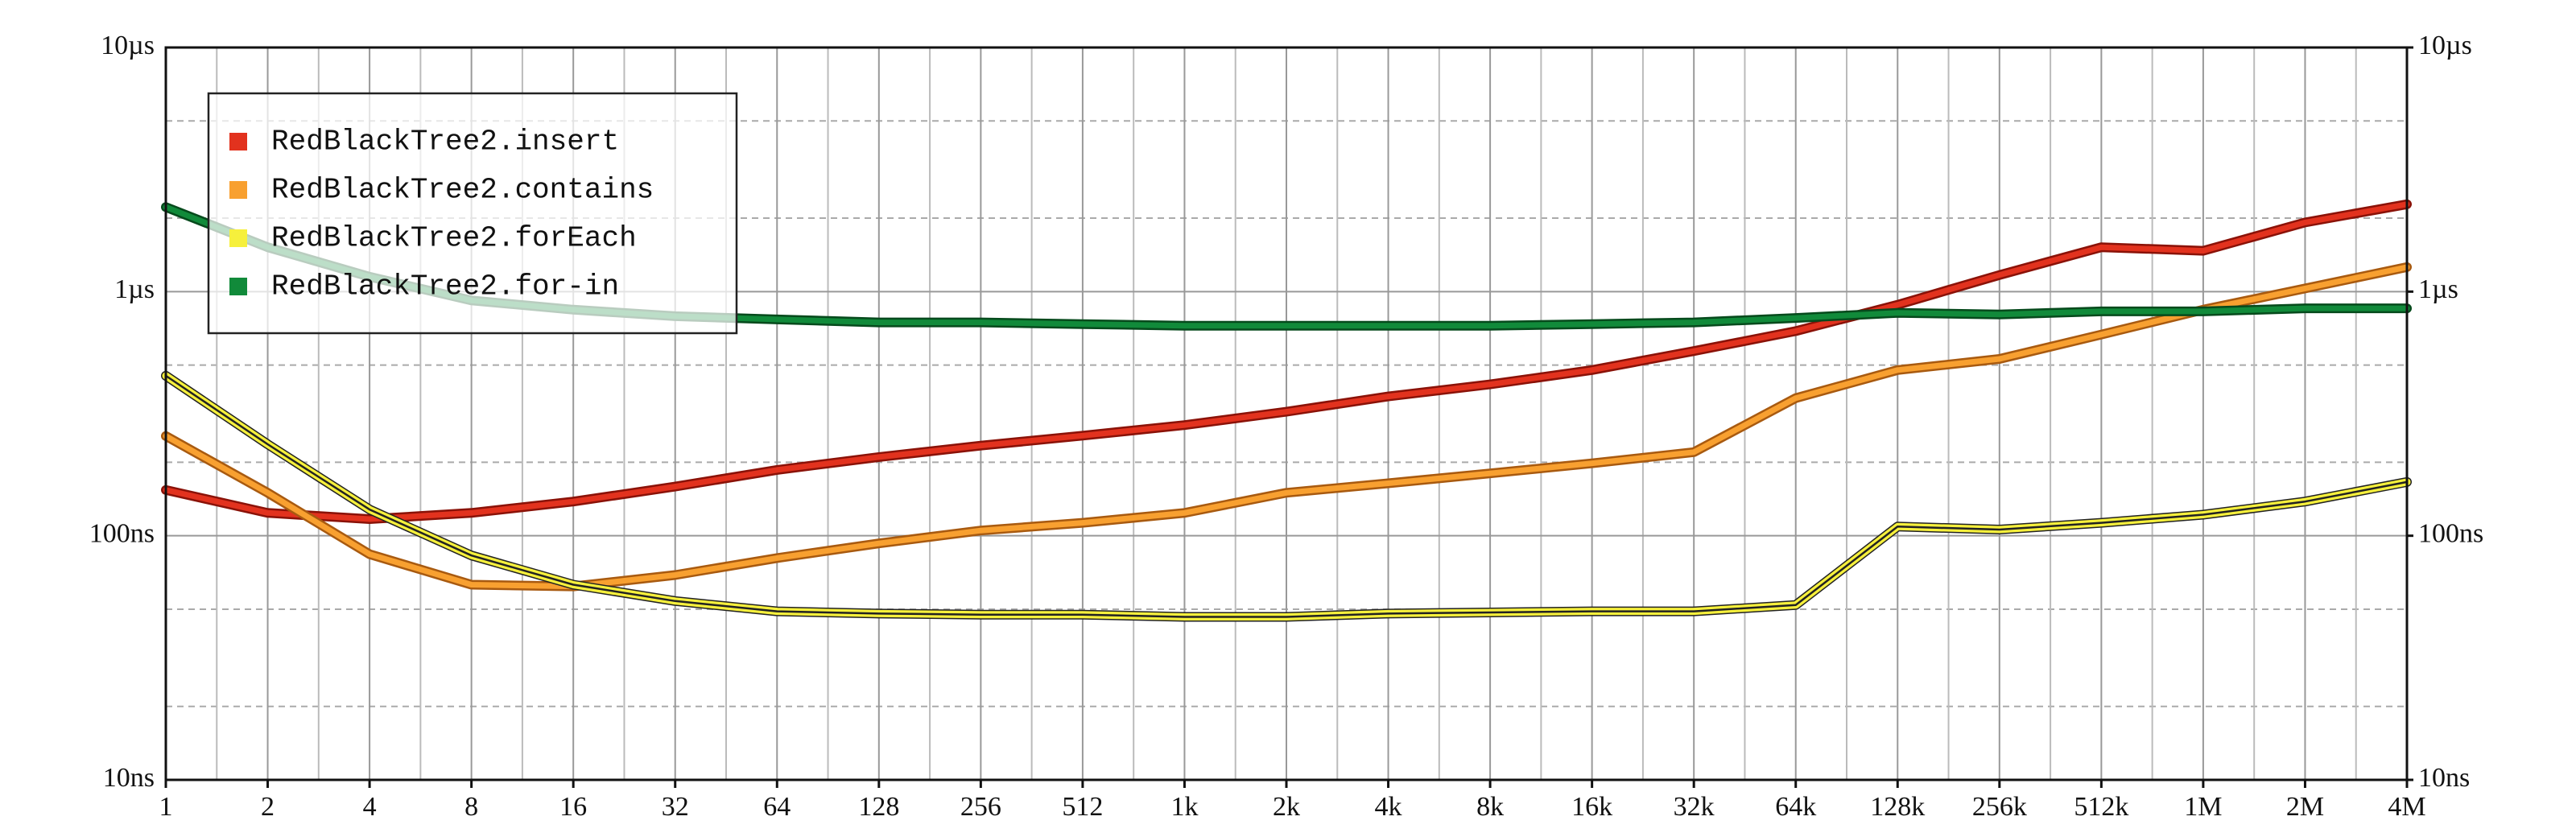 The width and height of the screenshot is (2576, 837). What do you see at coordinates (1286, 807) in the screenshot?
I see `x-tick-label: 2k` at bounding box center [1286, 807].